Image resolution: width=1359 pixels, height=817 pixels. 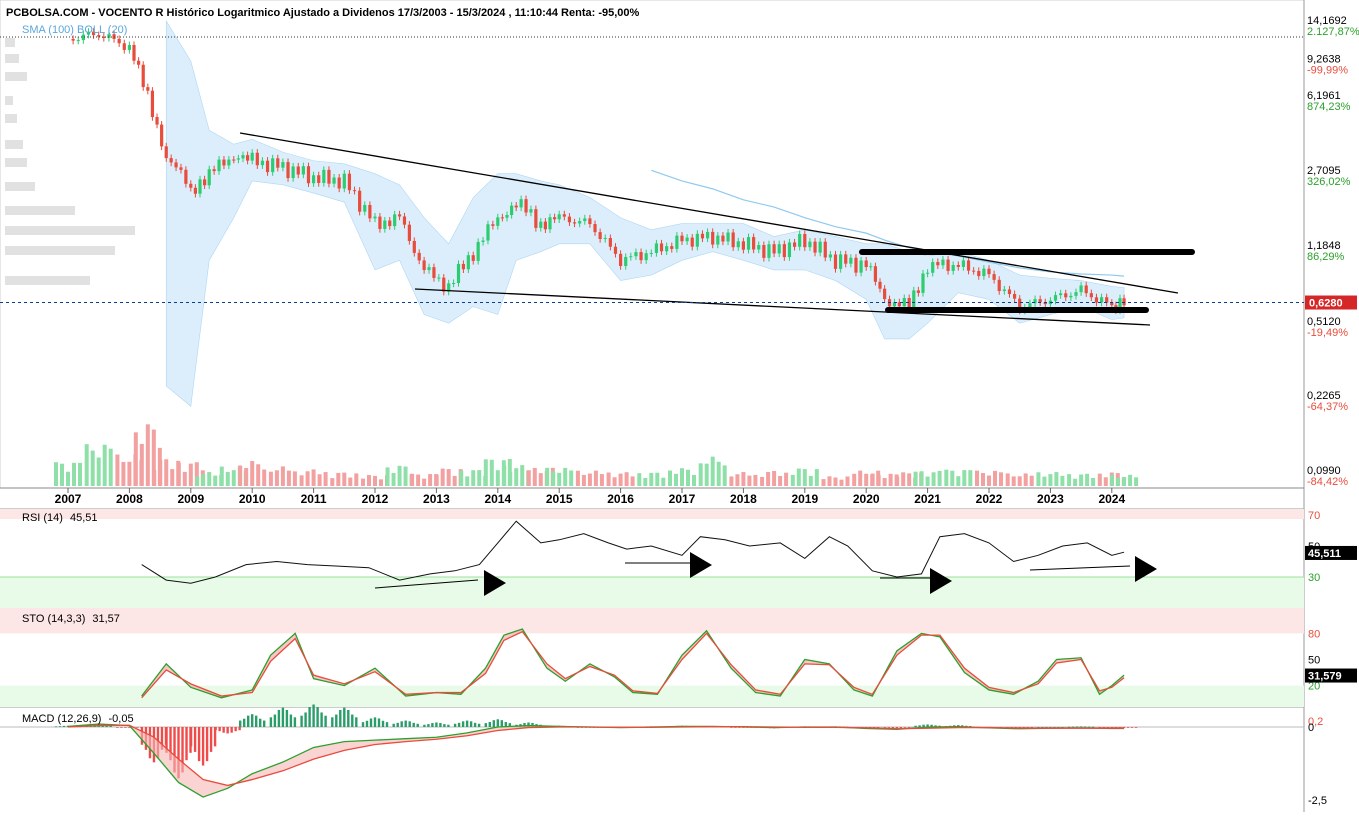 I want to click on year-label: 2020, so click(x=866, y=499).